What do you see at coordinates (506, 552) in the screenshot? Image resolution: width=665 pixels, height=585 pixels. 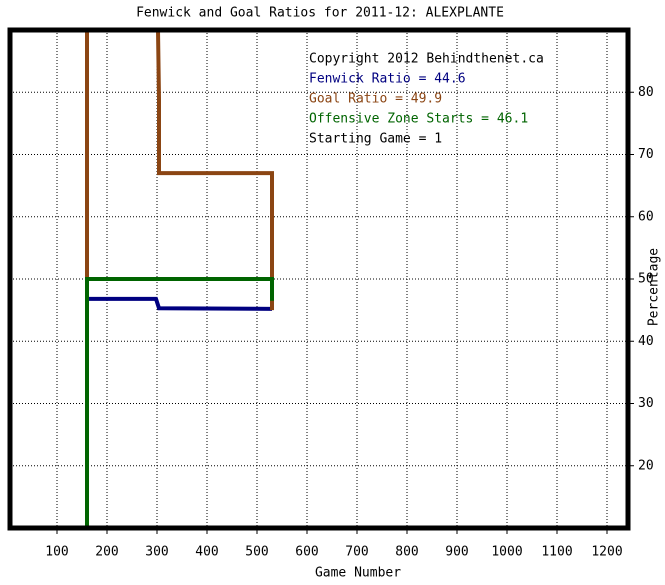 I see `x-tick-label: 1000` at bounding box center [506, 552].